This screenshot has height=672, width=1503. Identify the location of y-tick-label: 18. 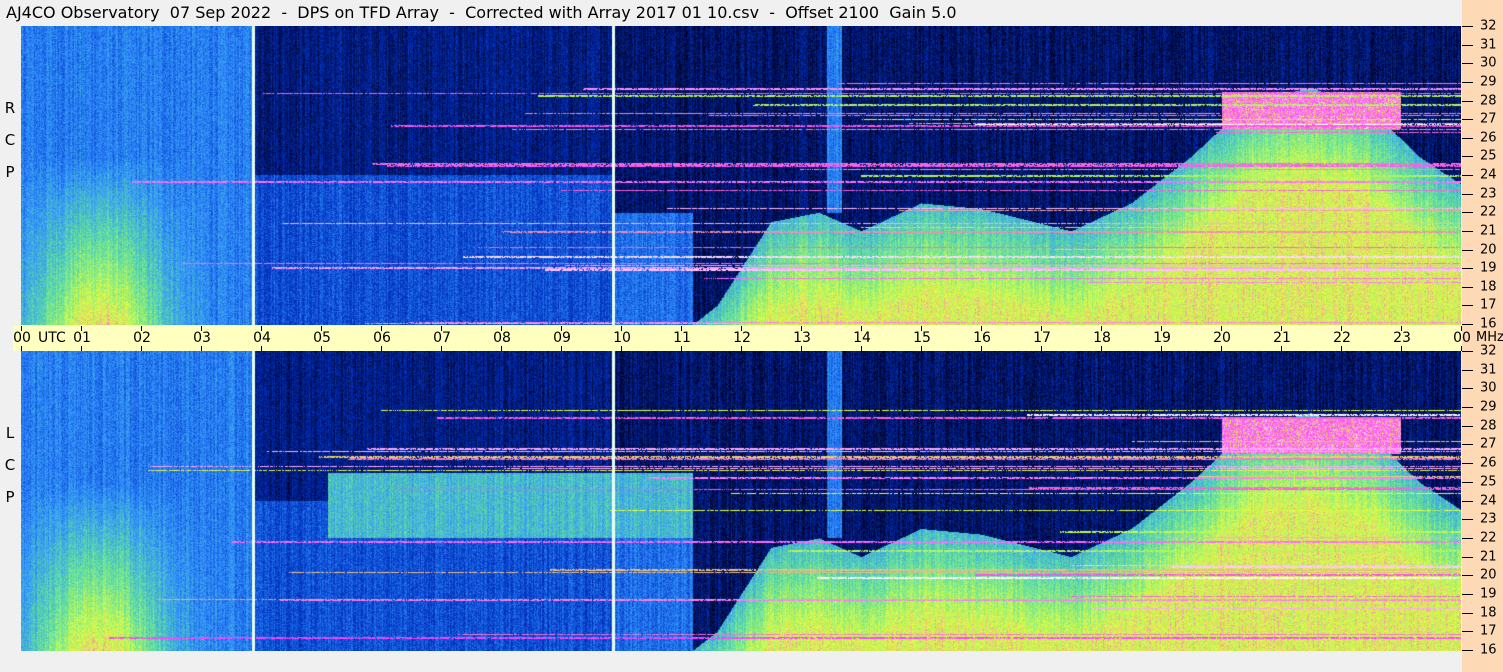
(1488, 287).